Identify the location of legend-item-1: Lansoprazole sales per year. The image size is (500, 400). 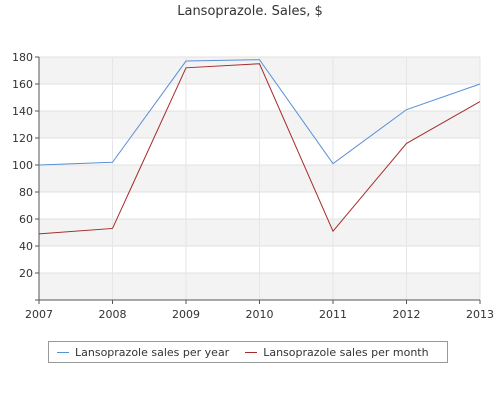
(143, 352).